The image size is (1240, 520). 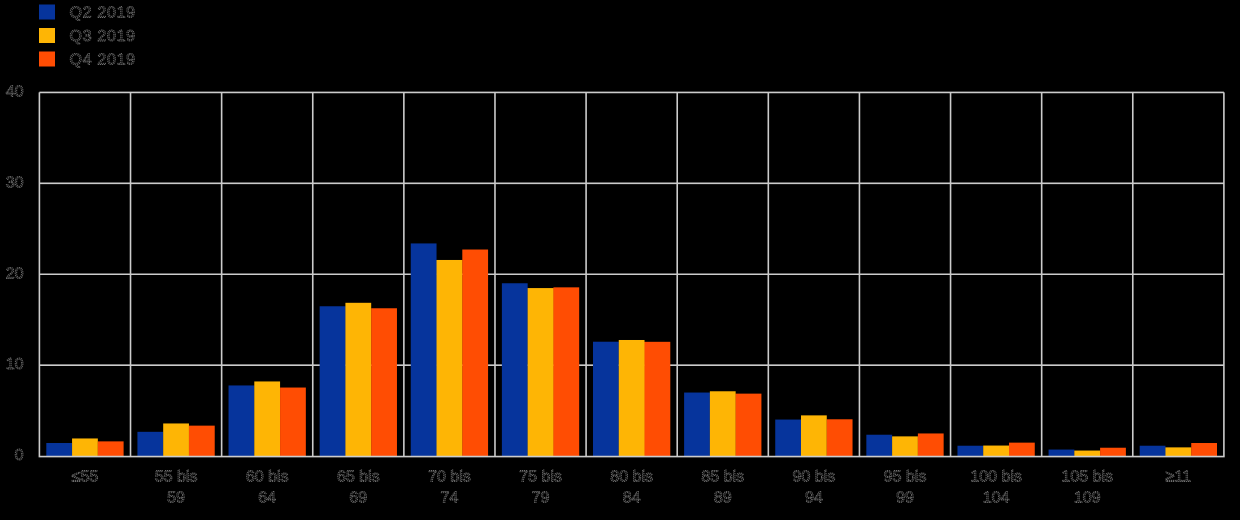 What do you see at coordinates (905, 498) in the screenshot?
I see `svg-text: 99` at bounding box center [905, 498].